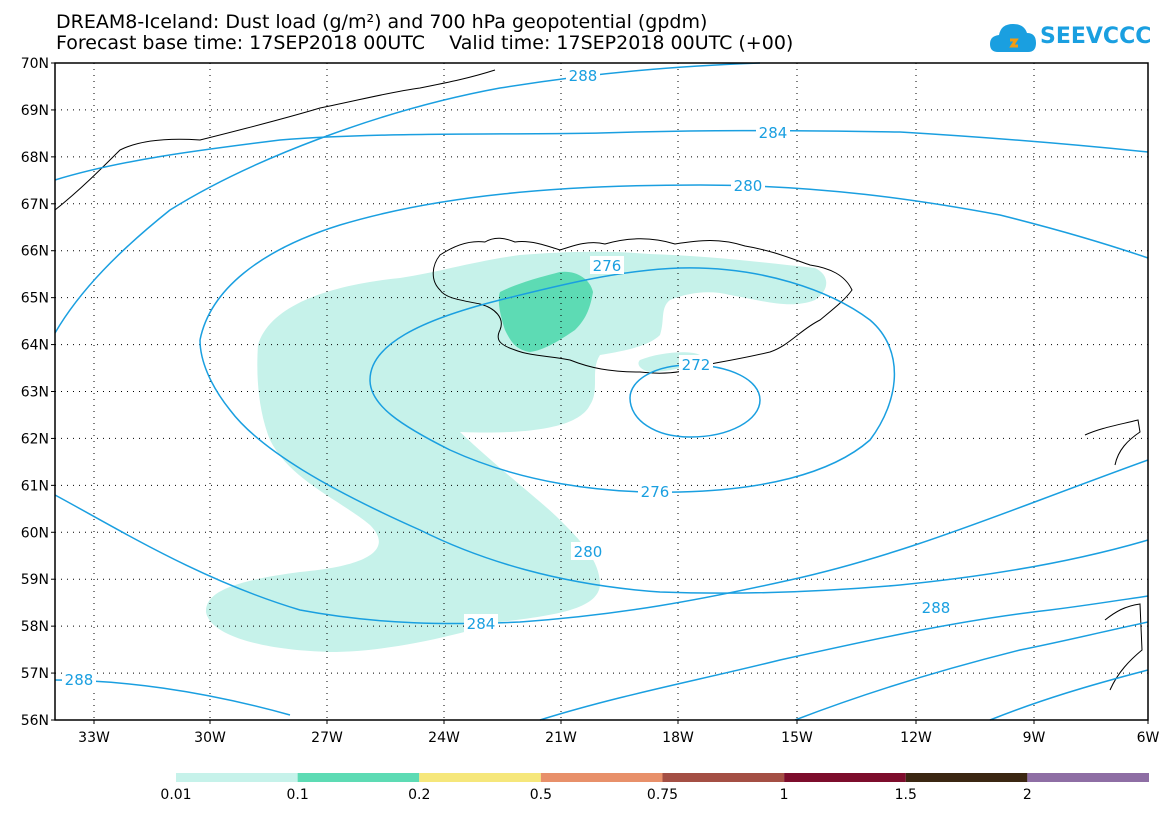 The width and height of the screenshot is (1175, 815). Describe the element at coordinates (297, 795) in the screenshot. I see `colorbar-label: 0.1` at that location.